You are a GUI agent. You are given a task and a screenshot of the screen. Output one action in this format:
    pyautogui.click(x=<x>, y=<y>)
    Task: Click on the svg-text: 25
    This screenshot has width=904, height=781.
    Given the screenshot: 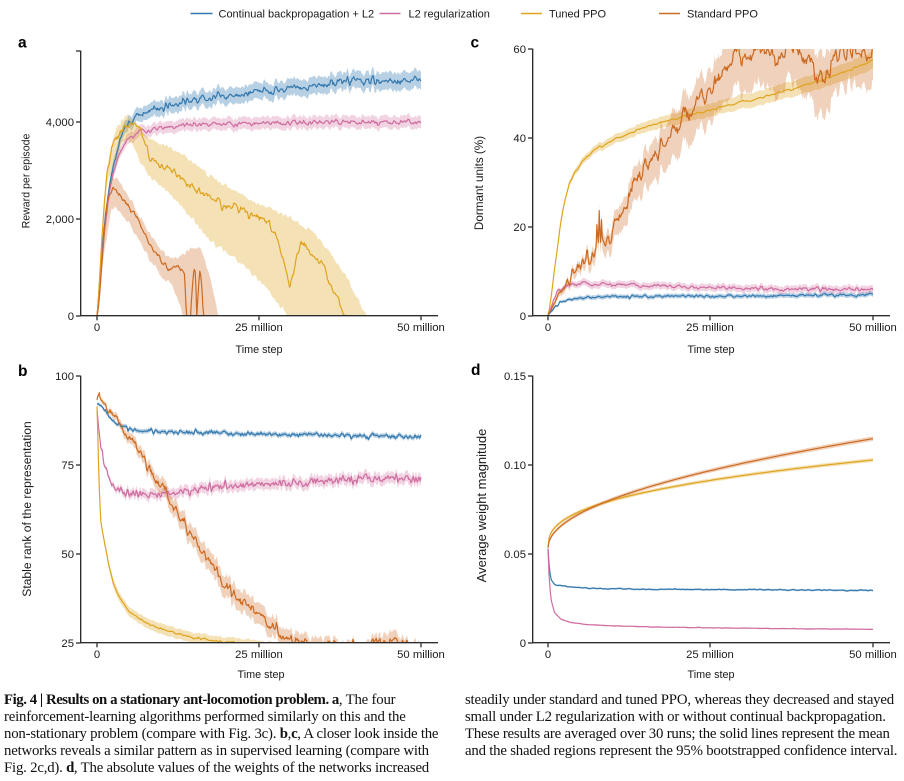 What is the action you would take?
    pyautogui.click(x=67, y=644)
    